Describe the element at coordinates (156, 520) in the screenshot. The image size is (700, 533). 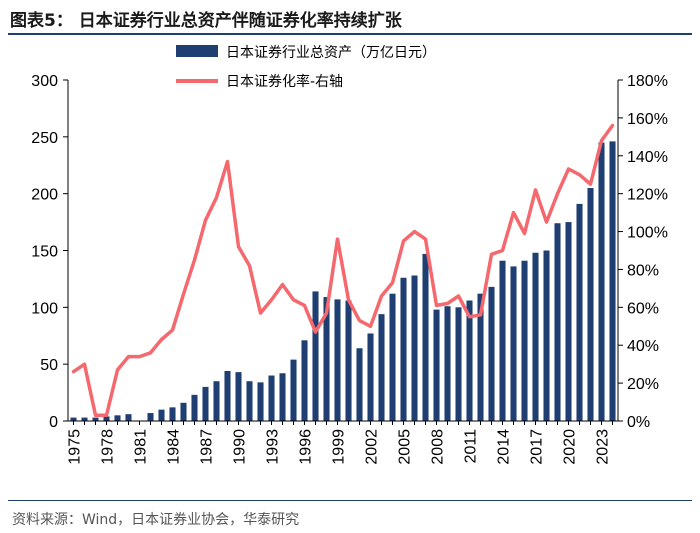
I see `source-note: 资料来源：Wind，日本证券业协会，华泰研究` at that location.